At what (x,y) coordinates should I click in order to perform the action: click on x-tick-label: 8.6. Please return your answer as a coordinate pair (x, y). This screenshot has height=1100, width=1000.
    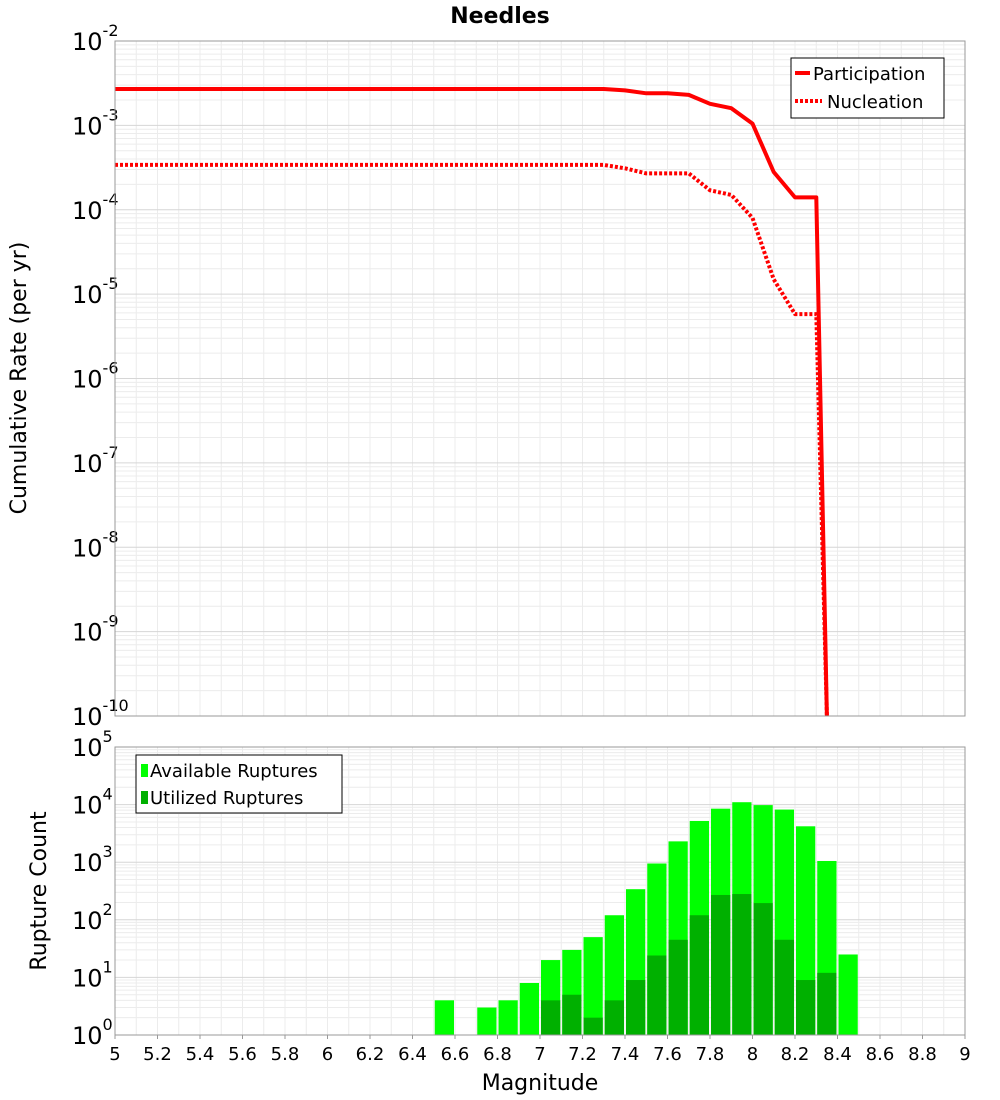
    Looking at the image, I should click on (880, 1054).